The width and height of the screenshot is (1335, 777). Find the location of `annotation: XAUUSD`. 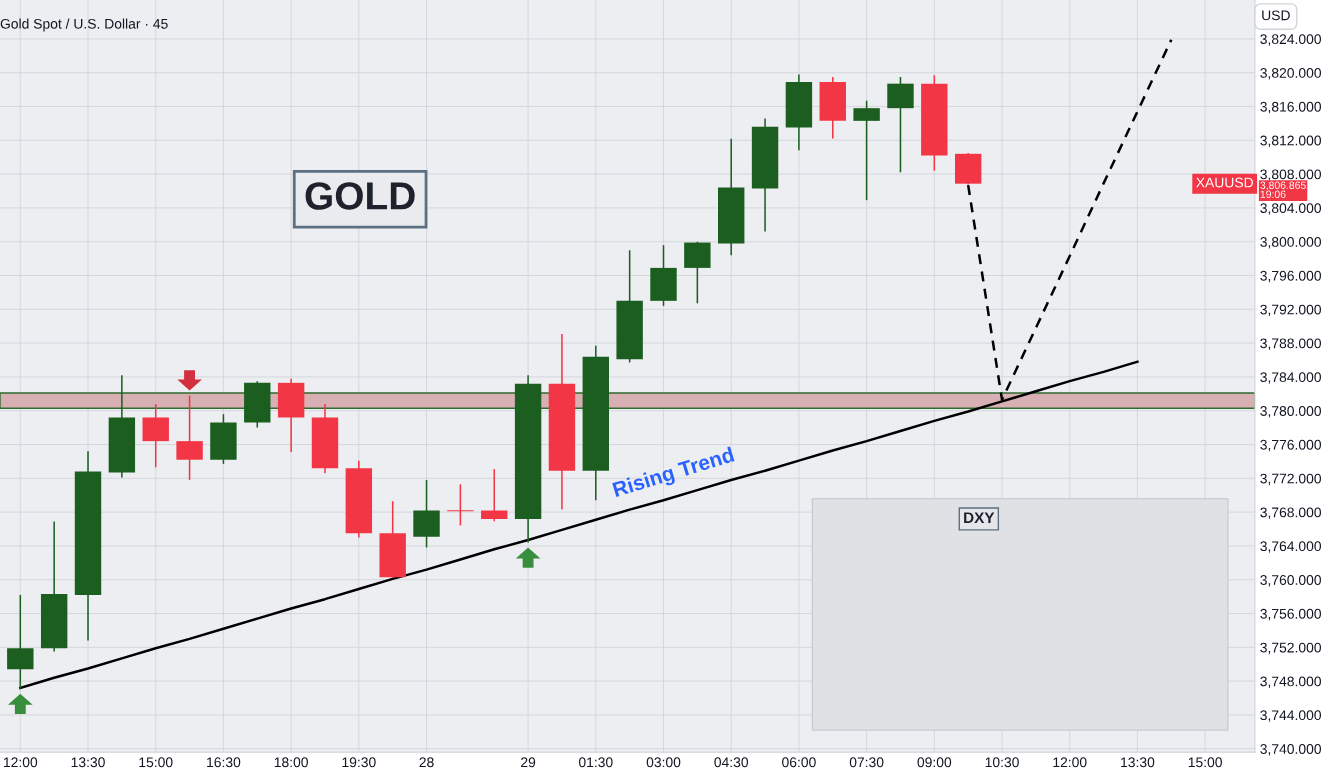

annotation: XAUUSD is located at coordinates (1224, 182).